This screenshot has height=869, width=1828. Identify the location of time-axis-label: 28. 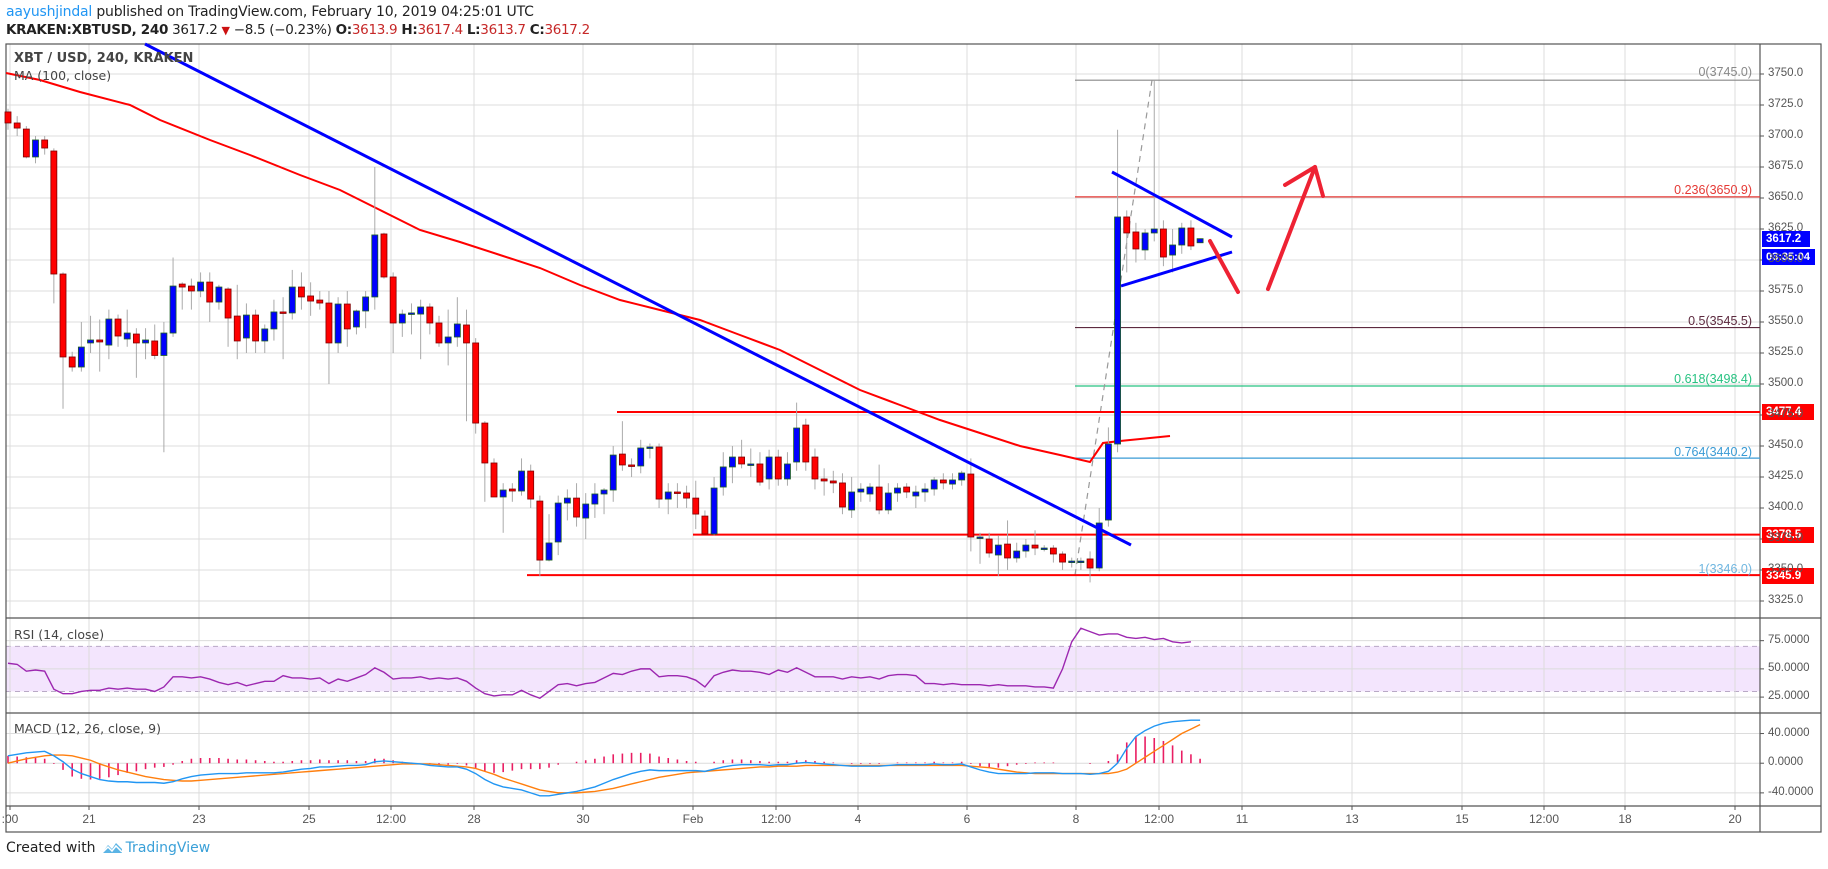
(474, 819).